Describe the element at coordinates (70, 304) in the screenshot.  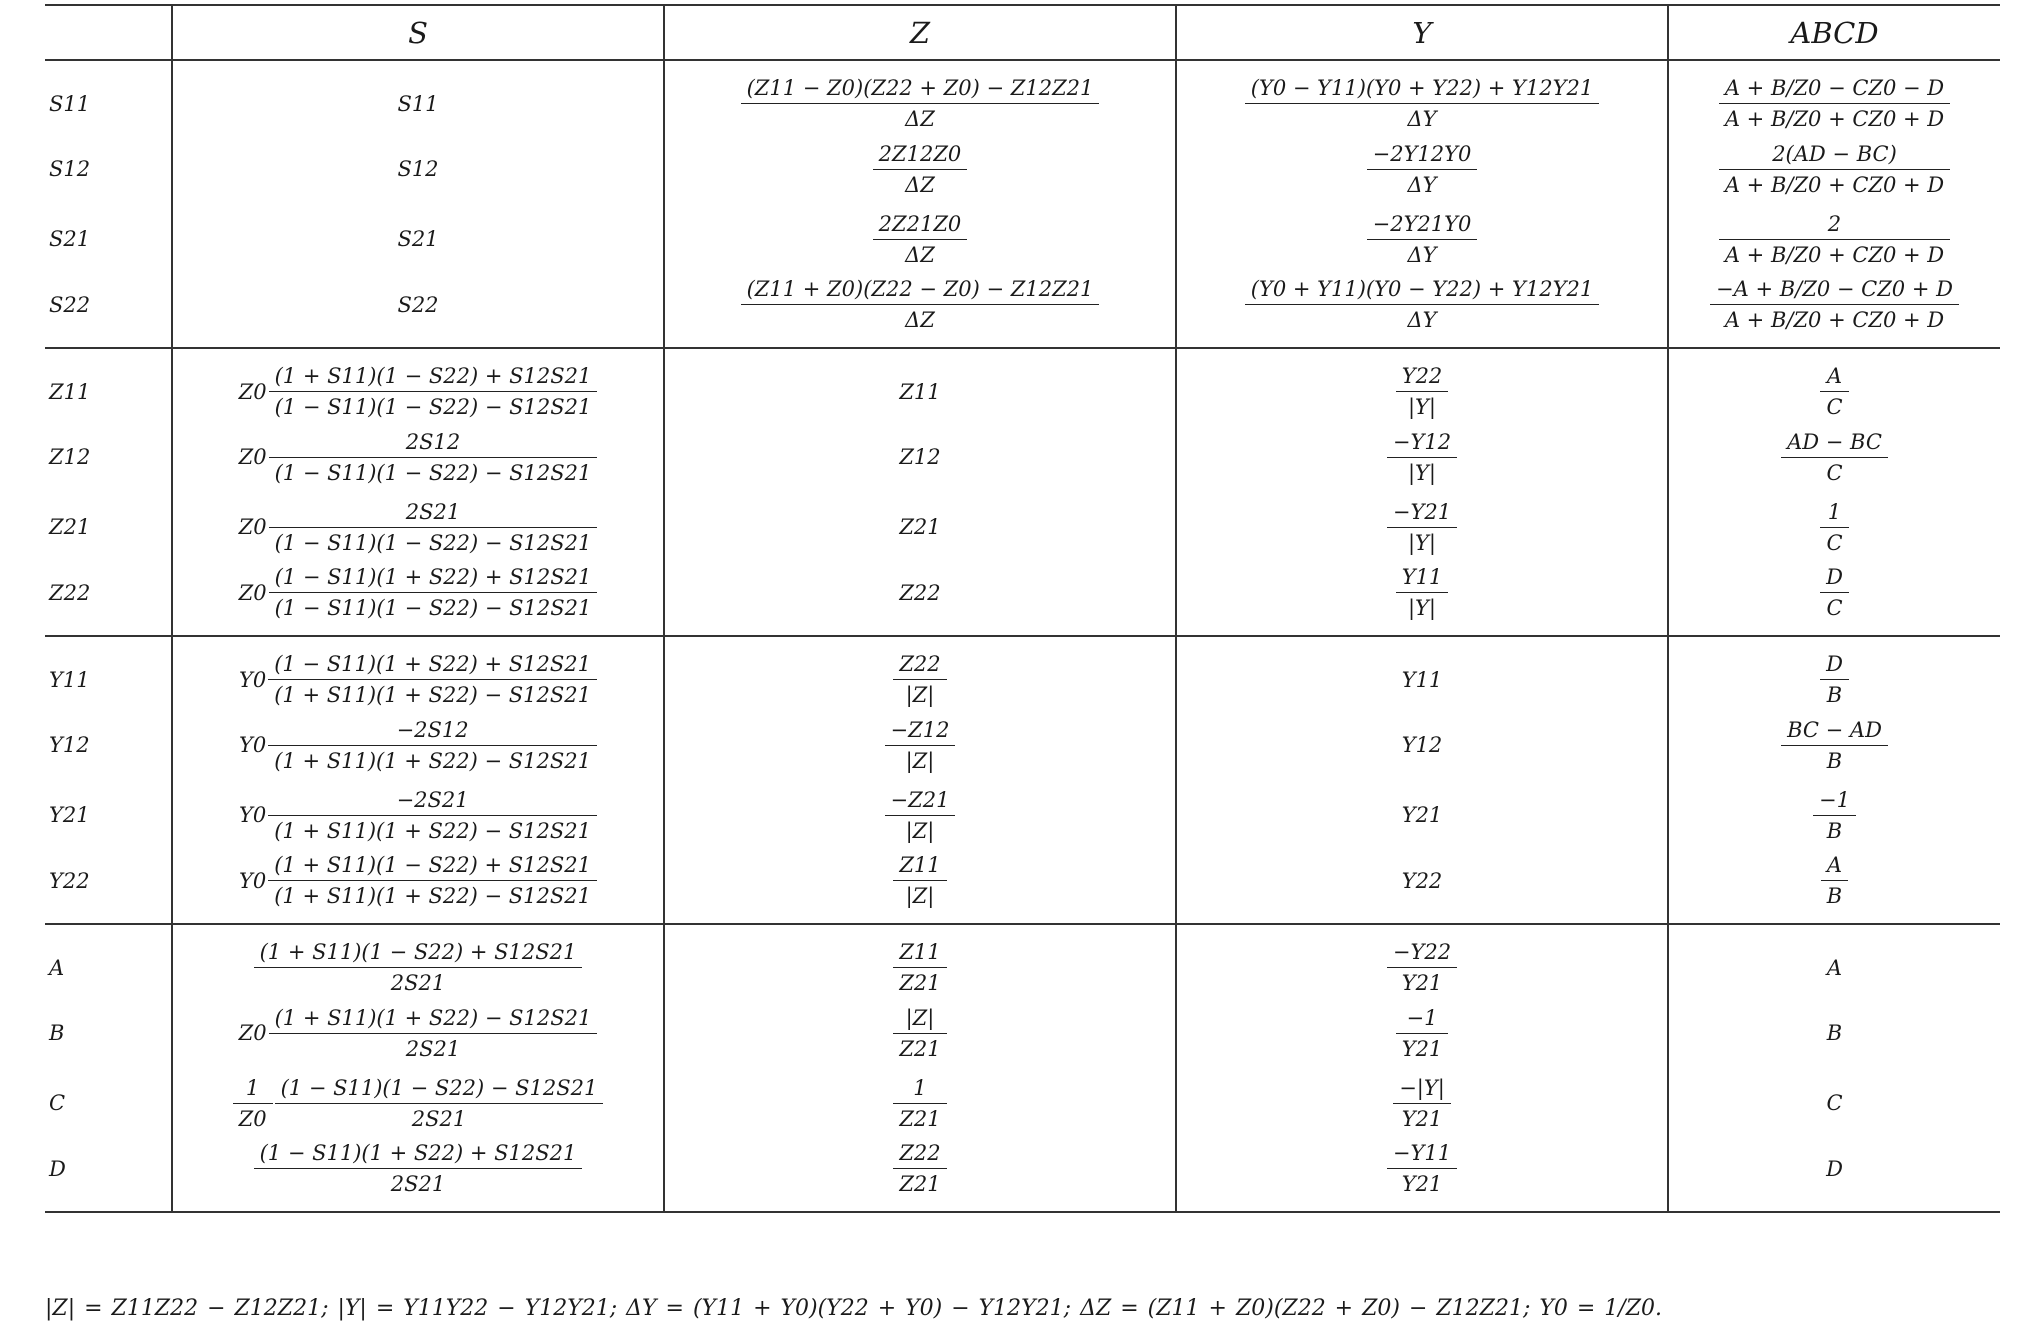
I see `row-label: S22` at that location.